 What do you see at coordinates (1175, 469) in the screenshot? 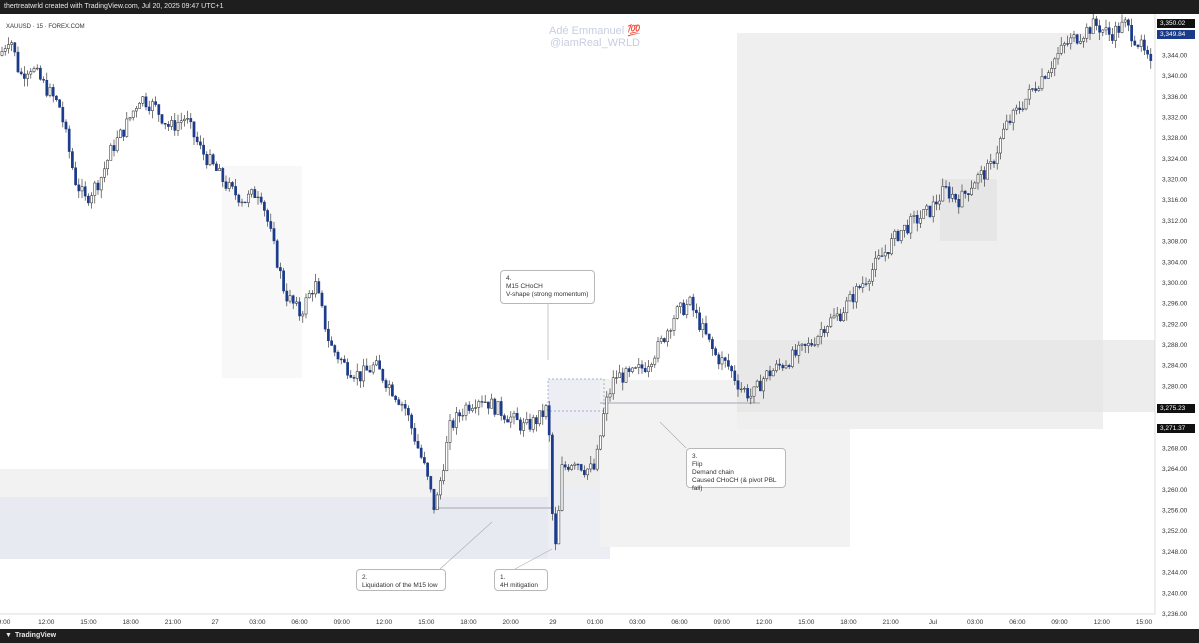
I see `price-tick-label: 3,264.00` at bounding box center [1175, 469].